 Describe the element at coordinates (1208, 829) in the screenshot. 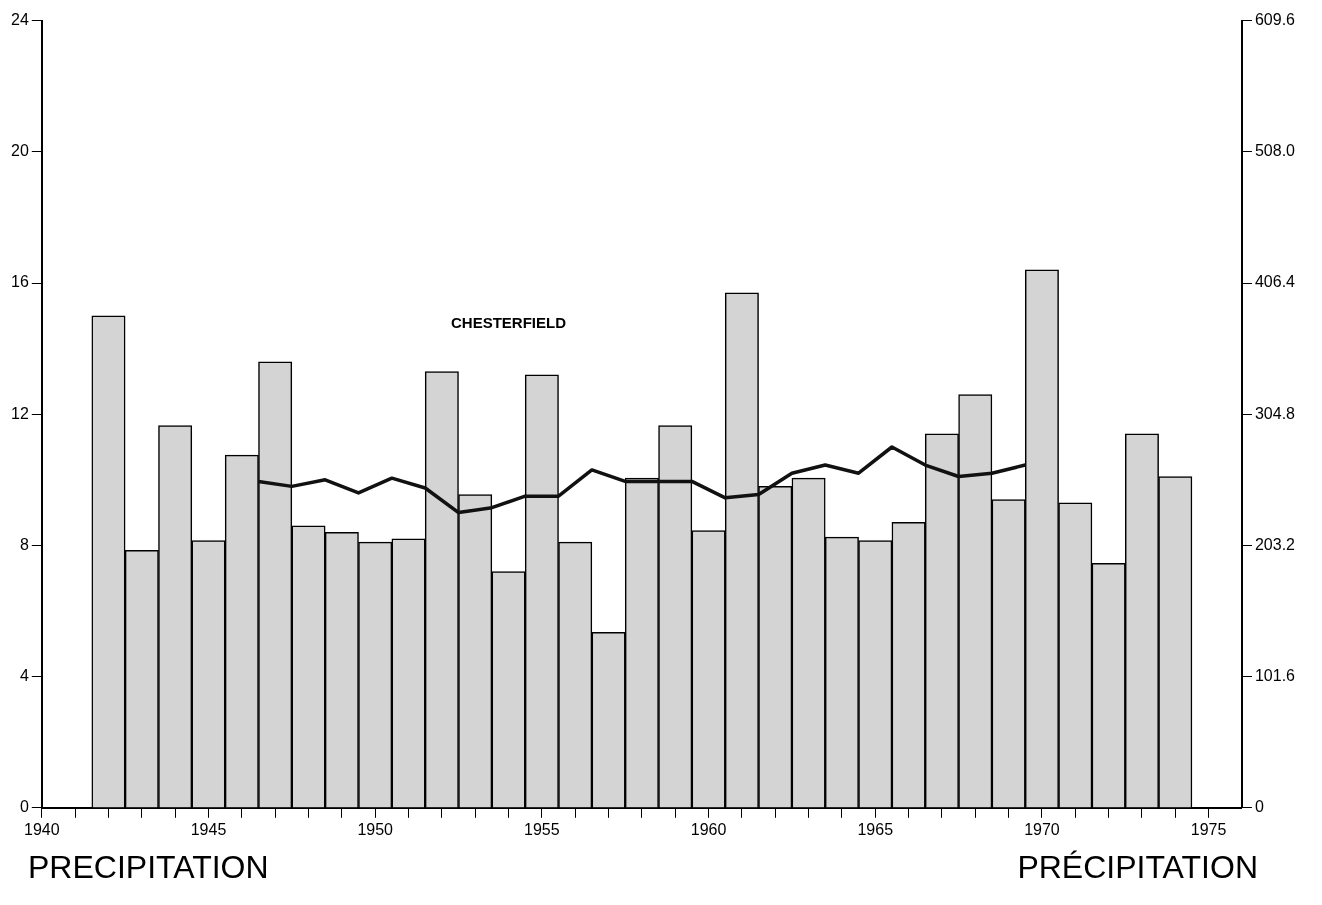

I see `x-tick-label: 1975` at that location.